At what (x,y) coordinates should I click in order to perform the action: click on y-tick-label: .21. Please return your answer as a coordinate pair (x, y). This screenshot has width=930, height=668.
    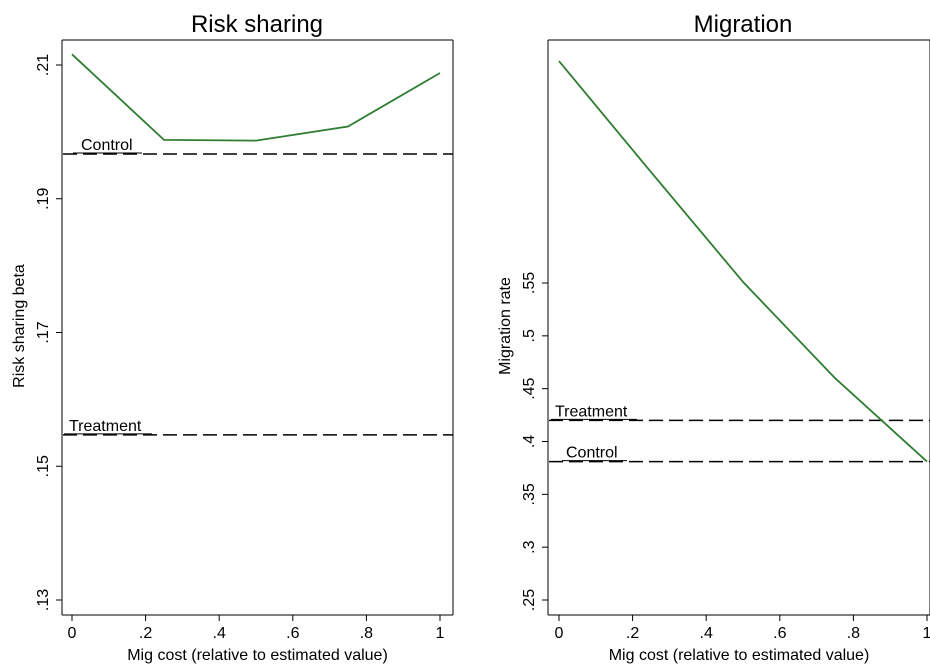
    Looking at the image, I should click on (43, 65).